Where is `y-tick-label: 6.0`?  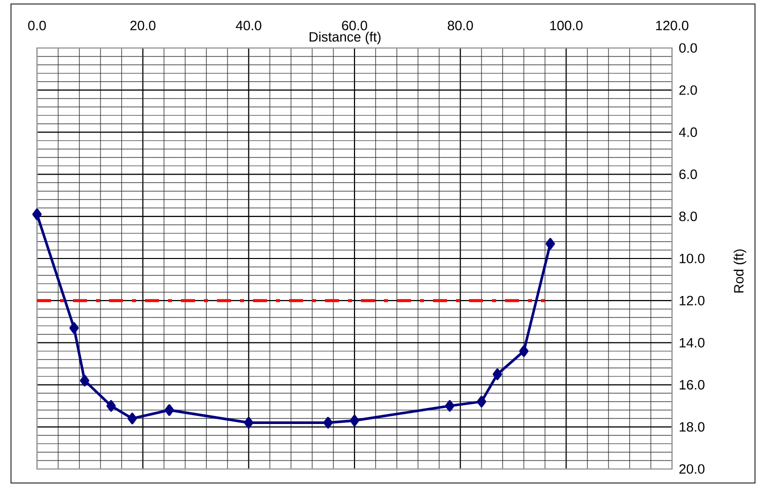 y-tick-label: 6.0 is located at coordinates (688, 175).